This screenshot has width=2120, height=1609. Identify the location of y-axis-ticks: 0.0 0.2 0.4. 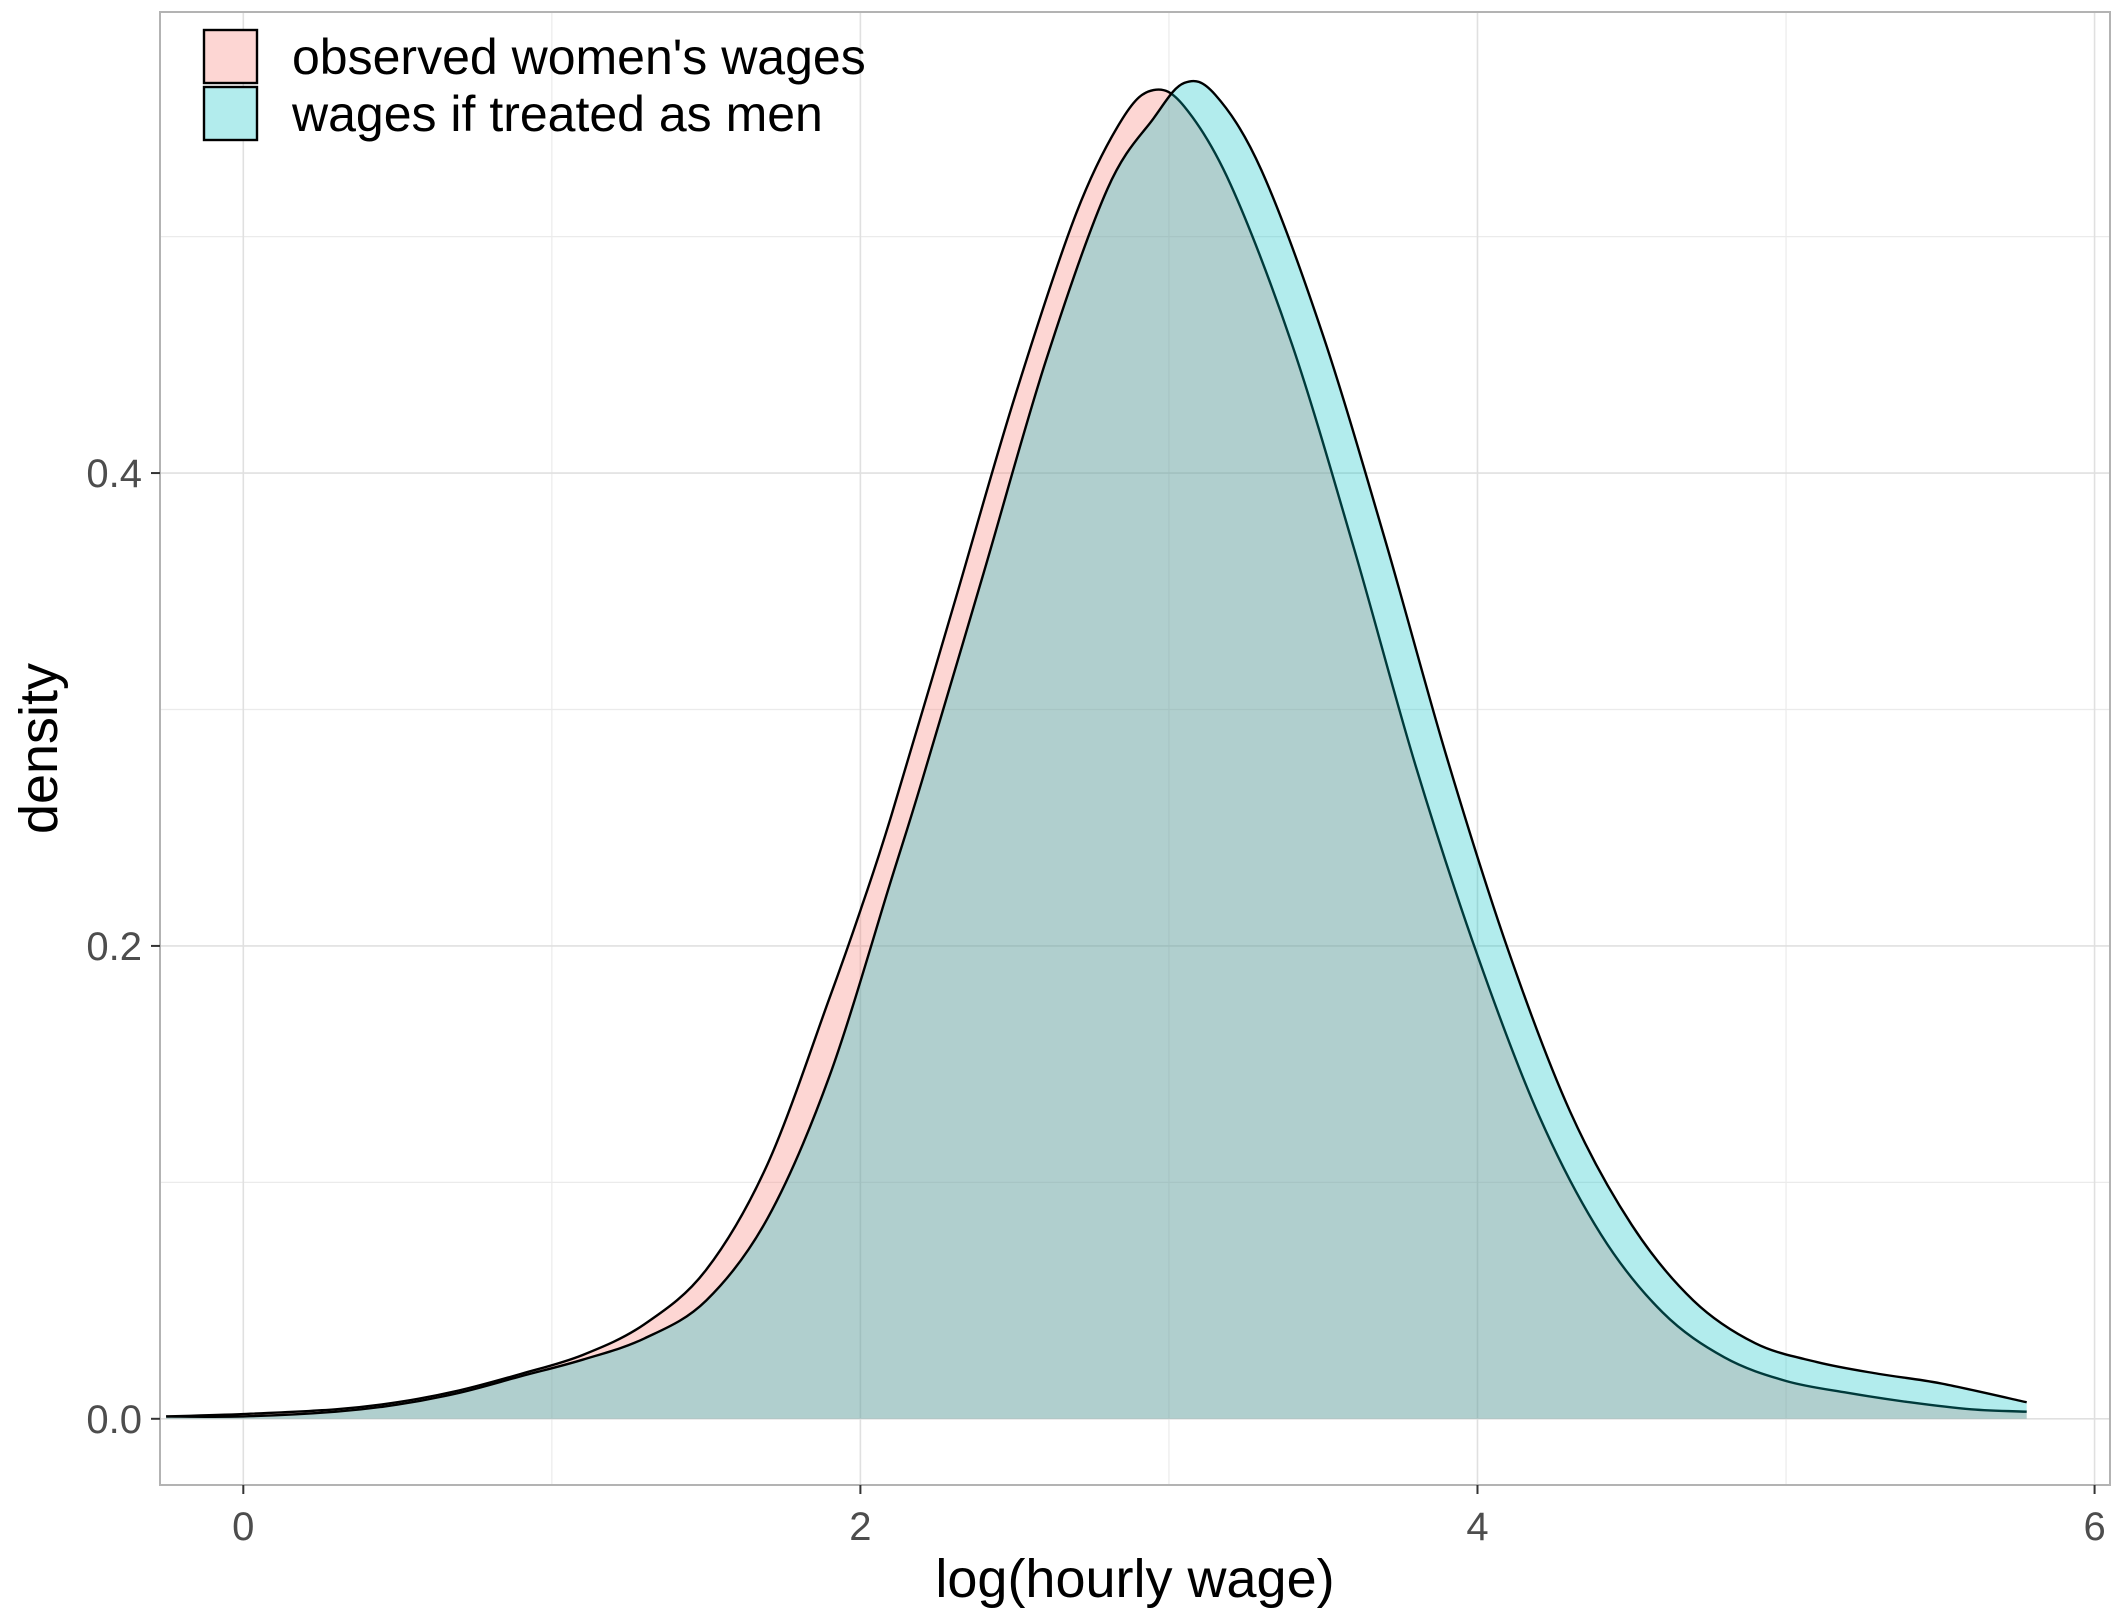
(123, 947).